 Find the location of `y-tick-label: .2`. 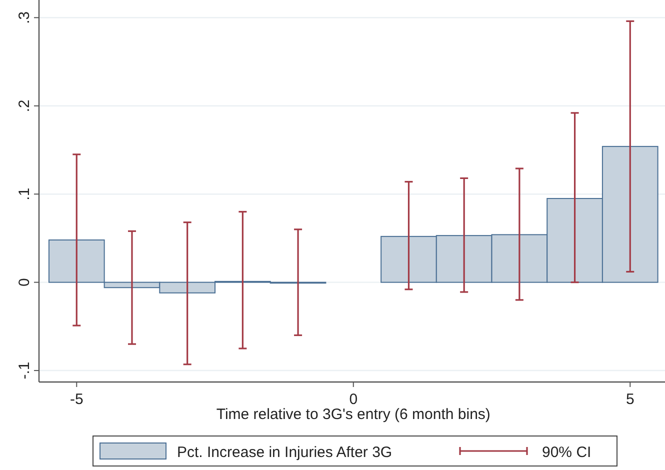

y-tick-label: .2 is located at coordinates (24, 106).